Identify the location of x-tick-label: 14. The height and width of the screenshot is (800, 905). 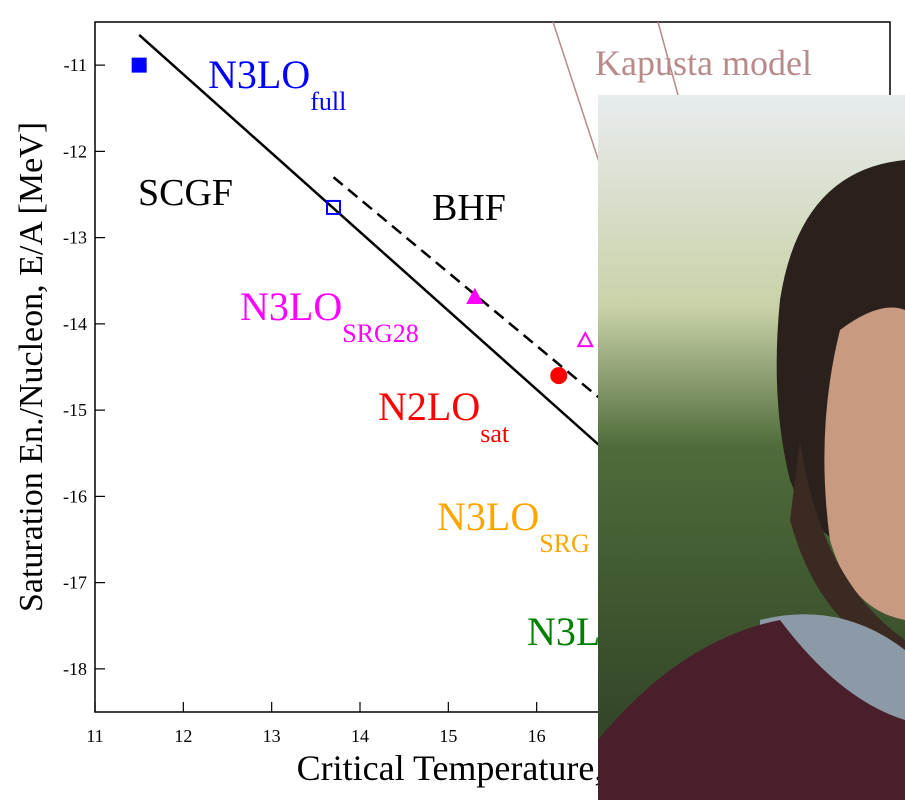
(360, 736).